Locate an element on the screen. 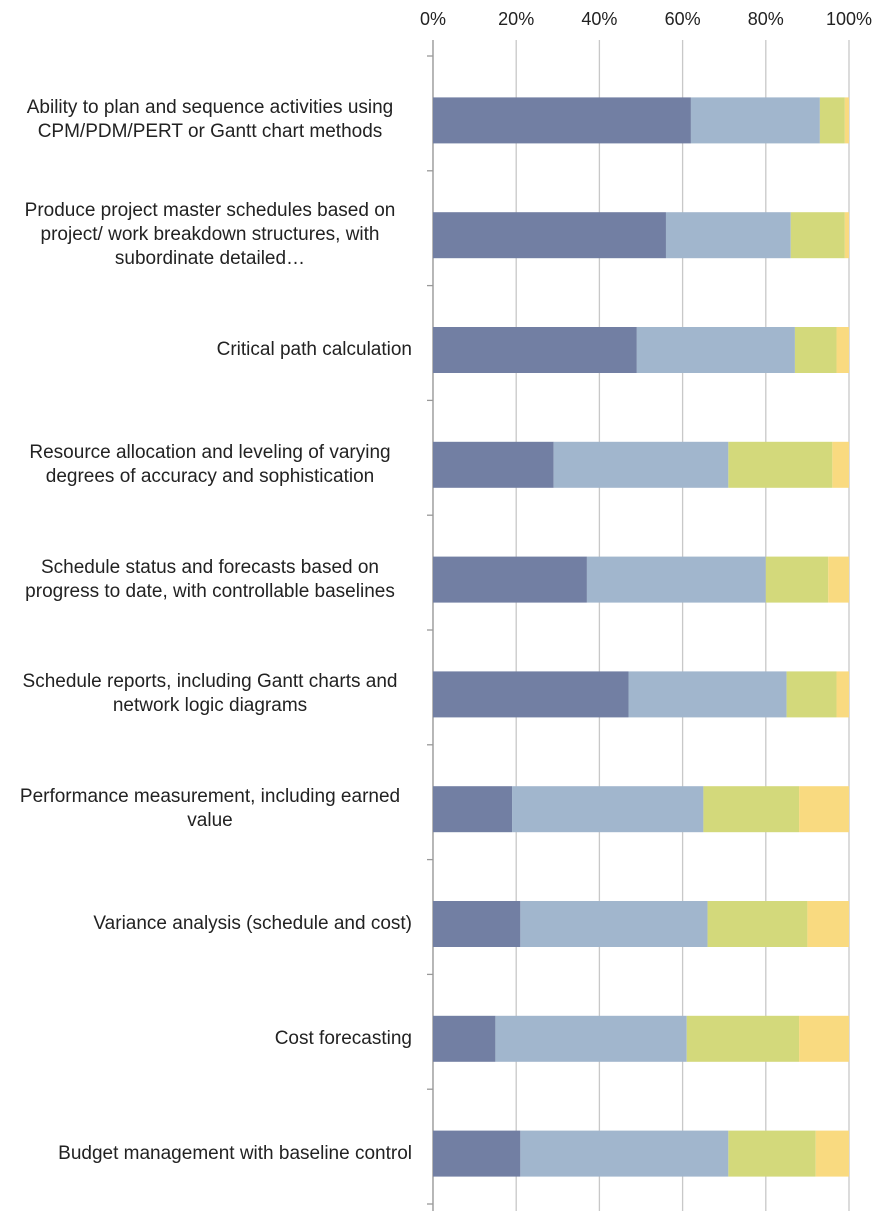 Image resolution: width=884 pixels, height=1211 pixels. category-label: Variance analysis (schedule and cost) is located at coordinates (252, 923).